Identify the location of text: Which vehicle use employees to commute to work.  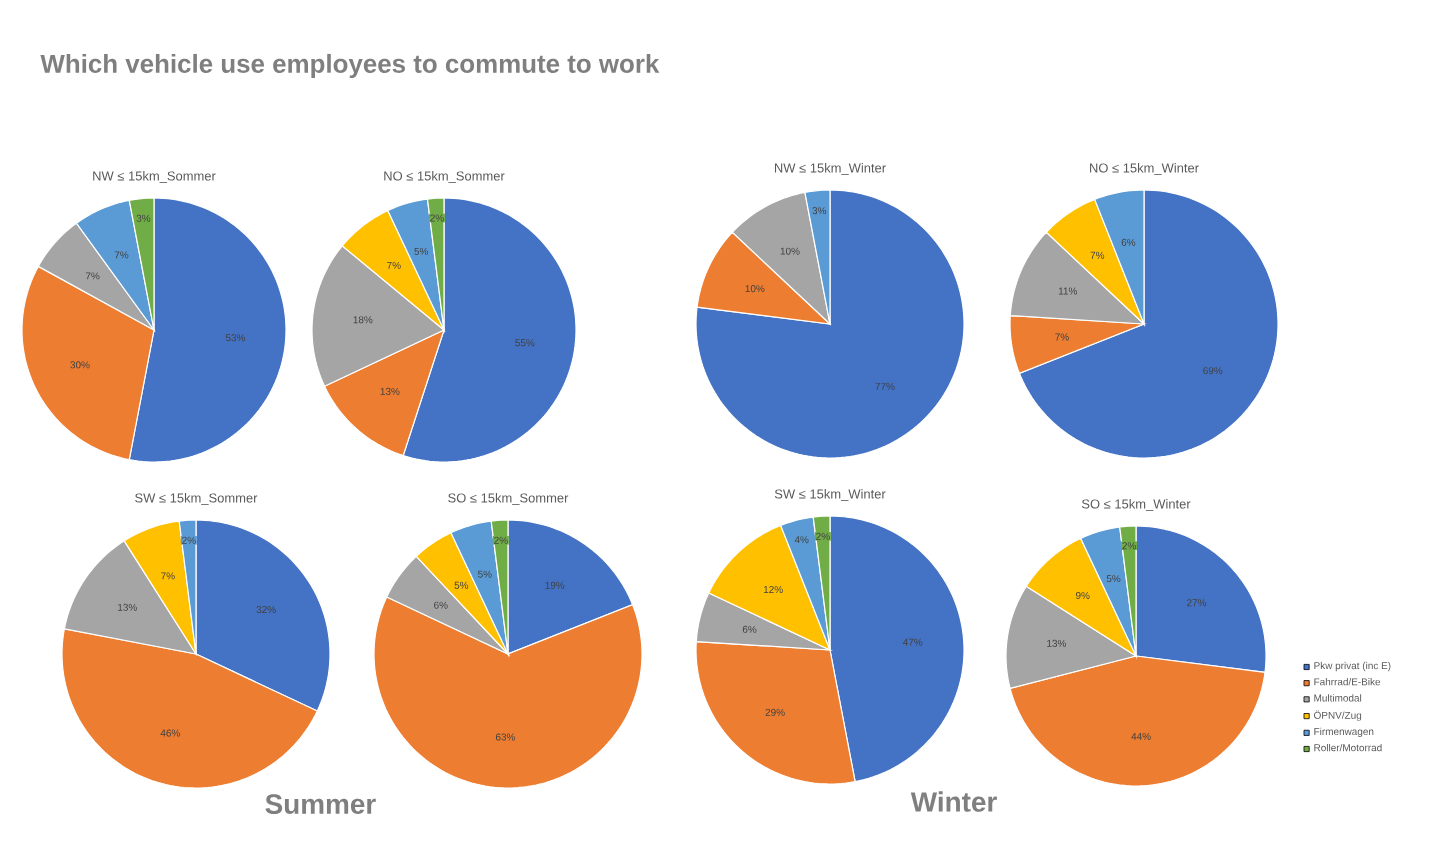
(350, 66).